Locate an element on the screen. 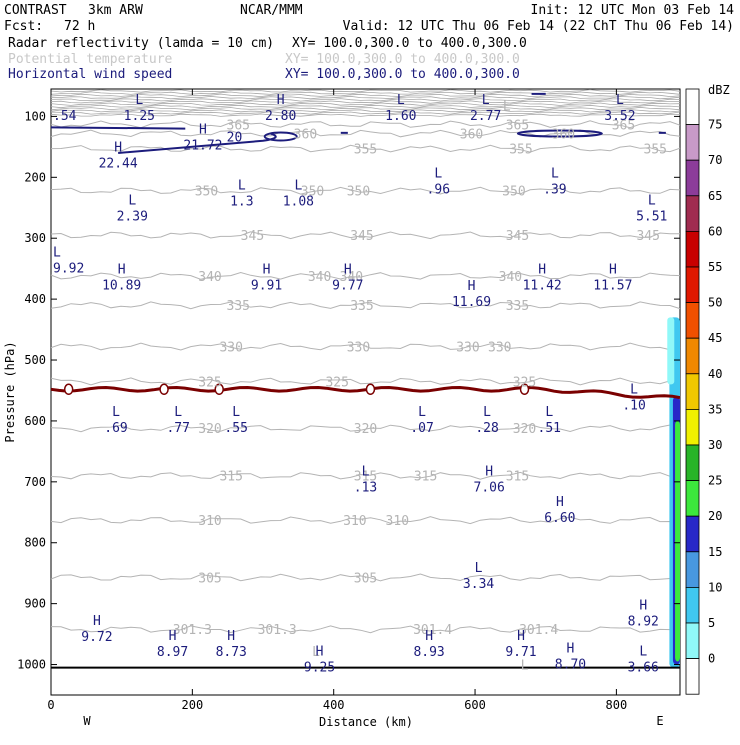  theta-label: 355 is located at coordinates (365, 150).